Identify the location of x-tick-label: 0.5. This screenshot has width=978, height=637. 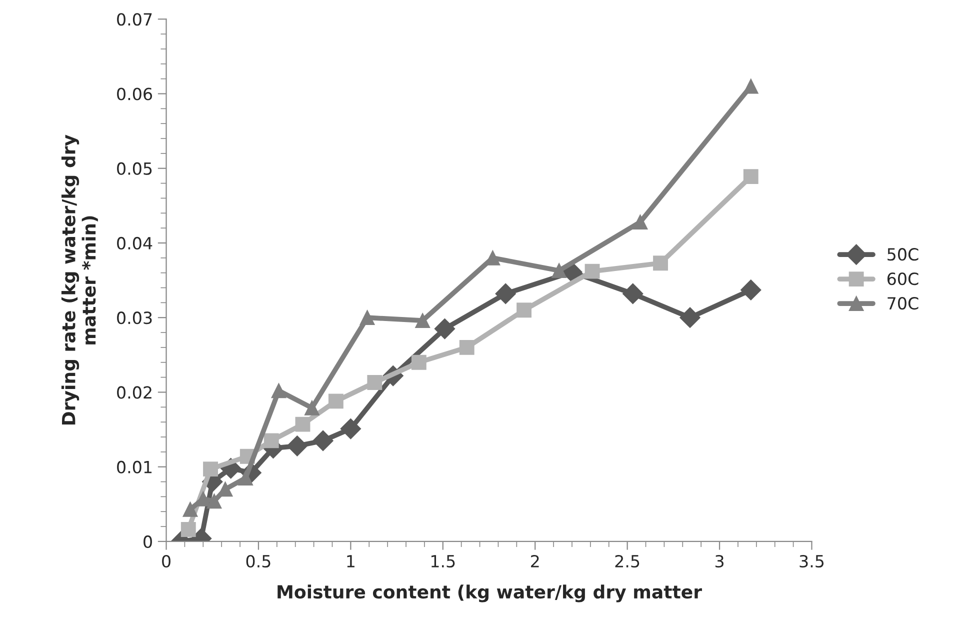
(258, 561).